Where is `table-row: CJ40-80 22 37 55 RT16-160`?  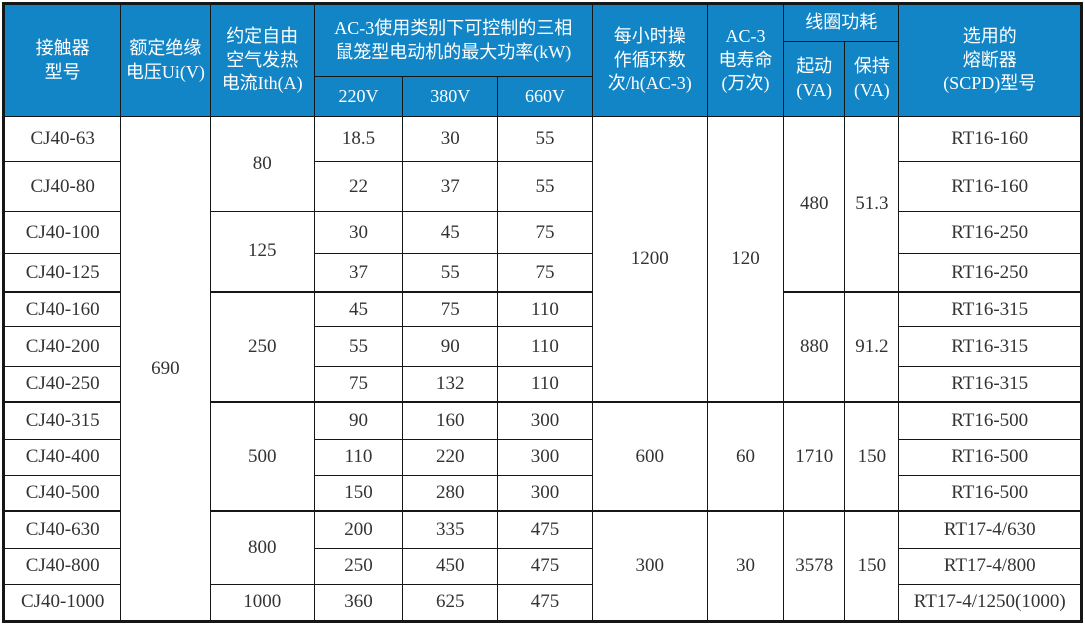 table-row: CJ40-80 22 37 55 RT16-160 is located at coordinates (542, 187).